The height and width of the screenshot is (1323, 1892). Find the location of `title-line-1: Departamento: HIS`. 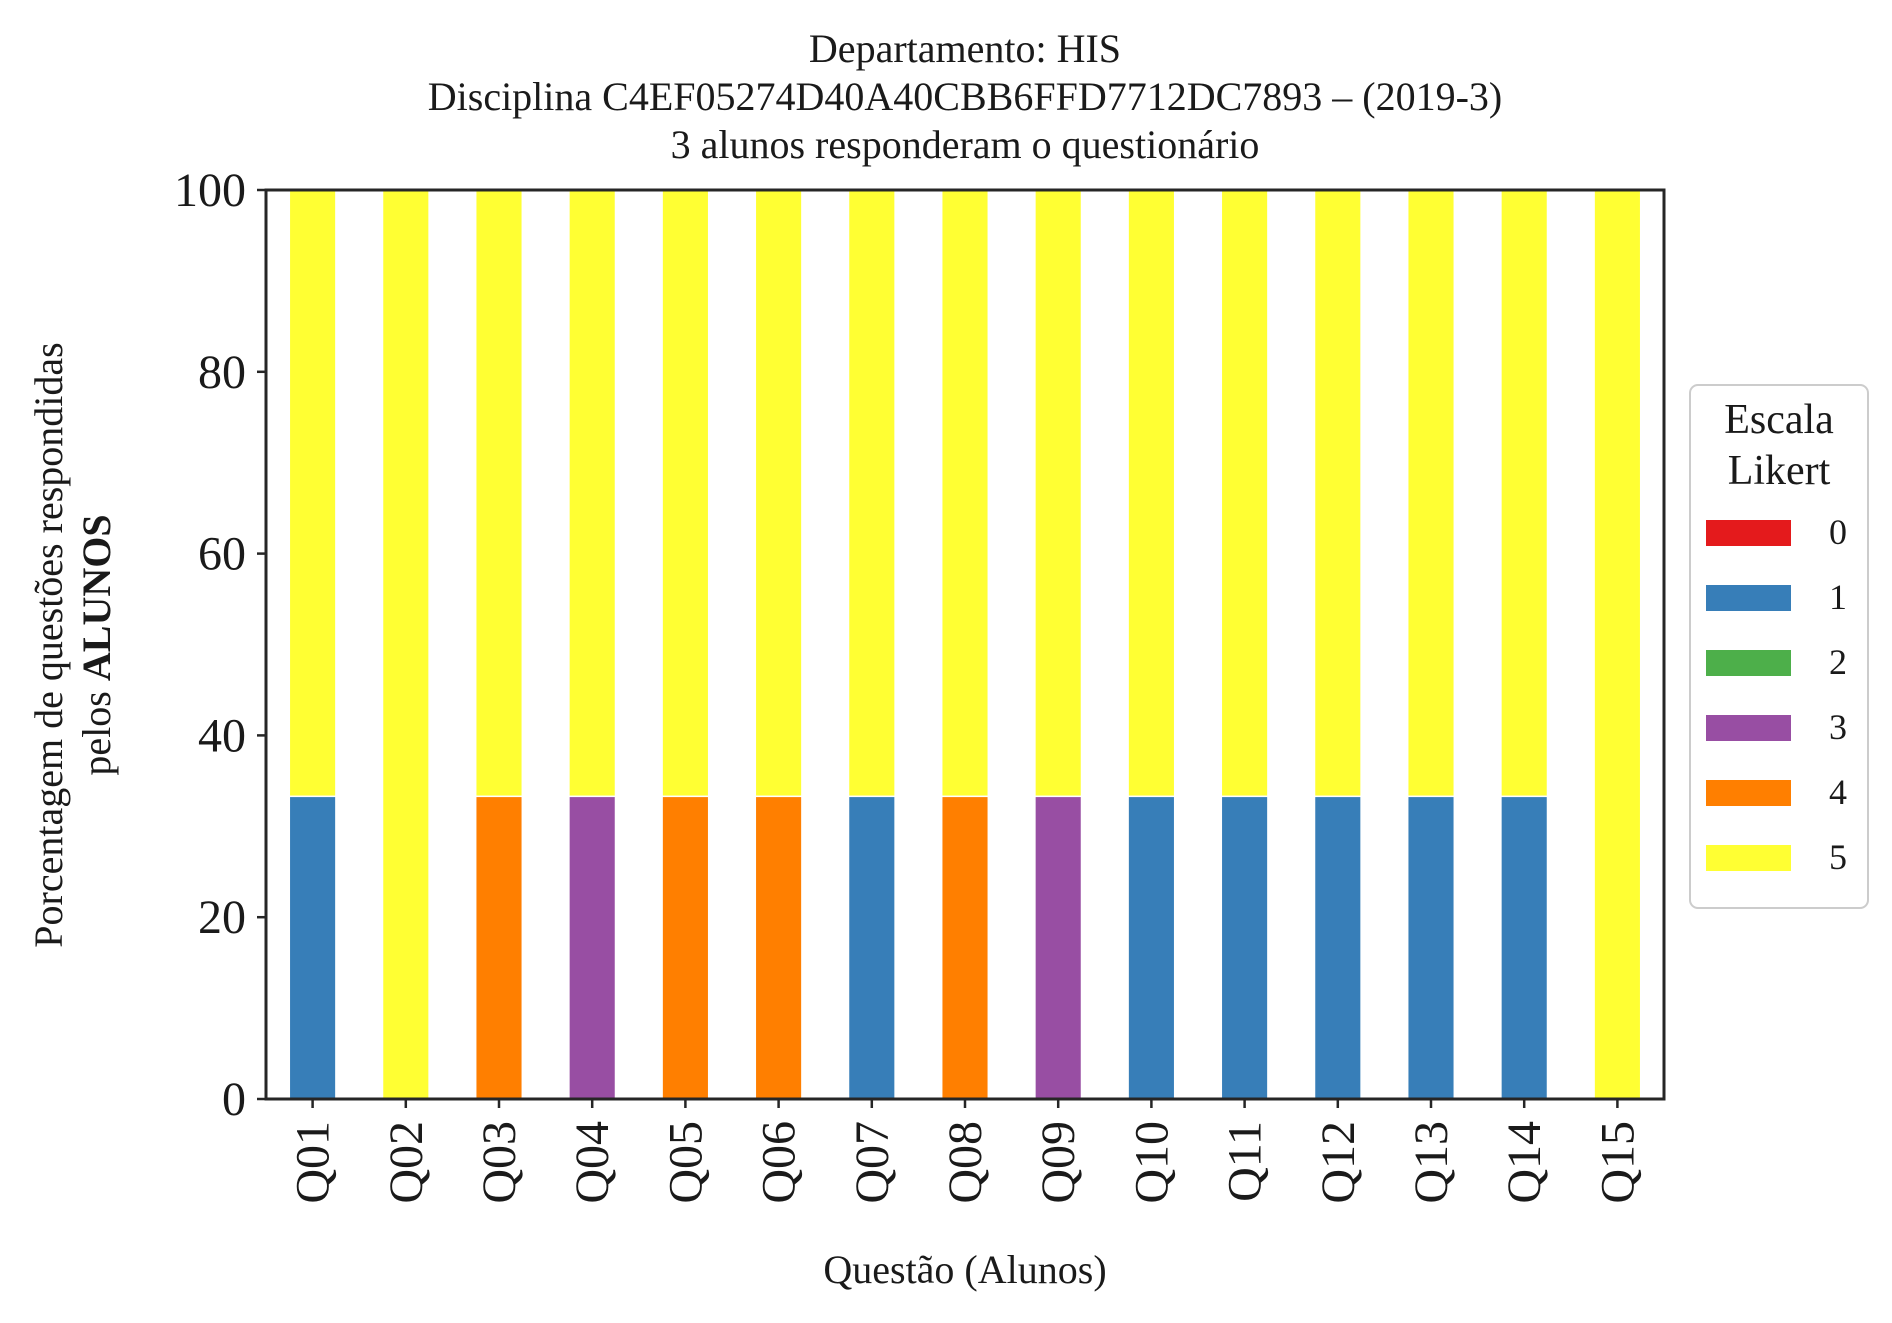

title-line-1: Departamento: HIS is located at coordinates (965, 48).